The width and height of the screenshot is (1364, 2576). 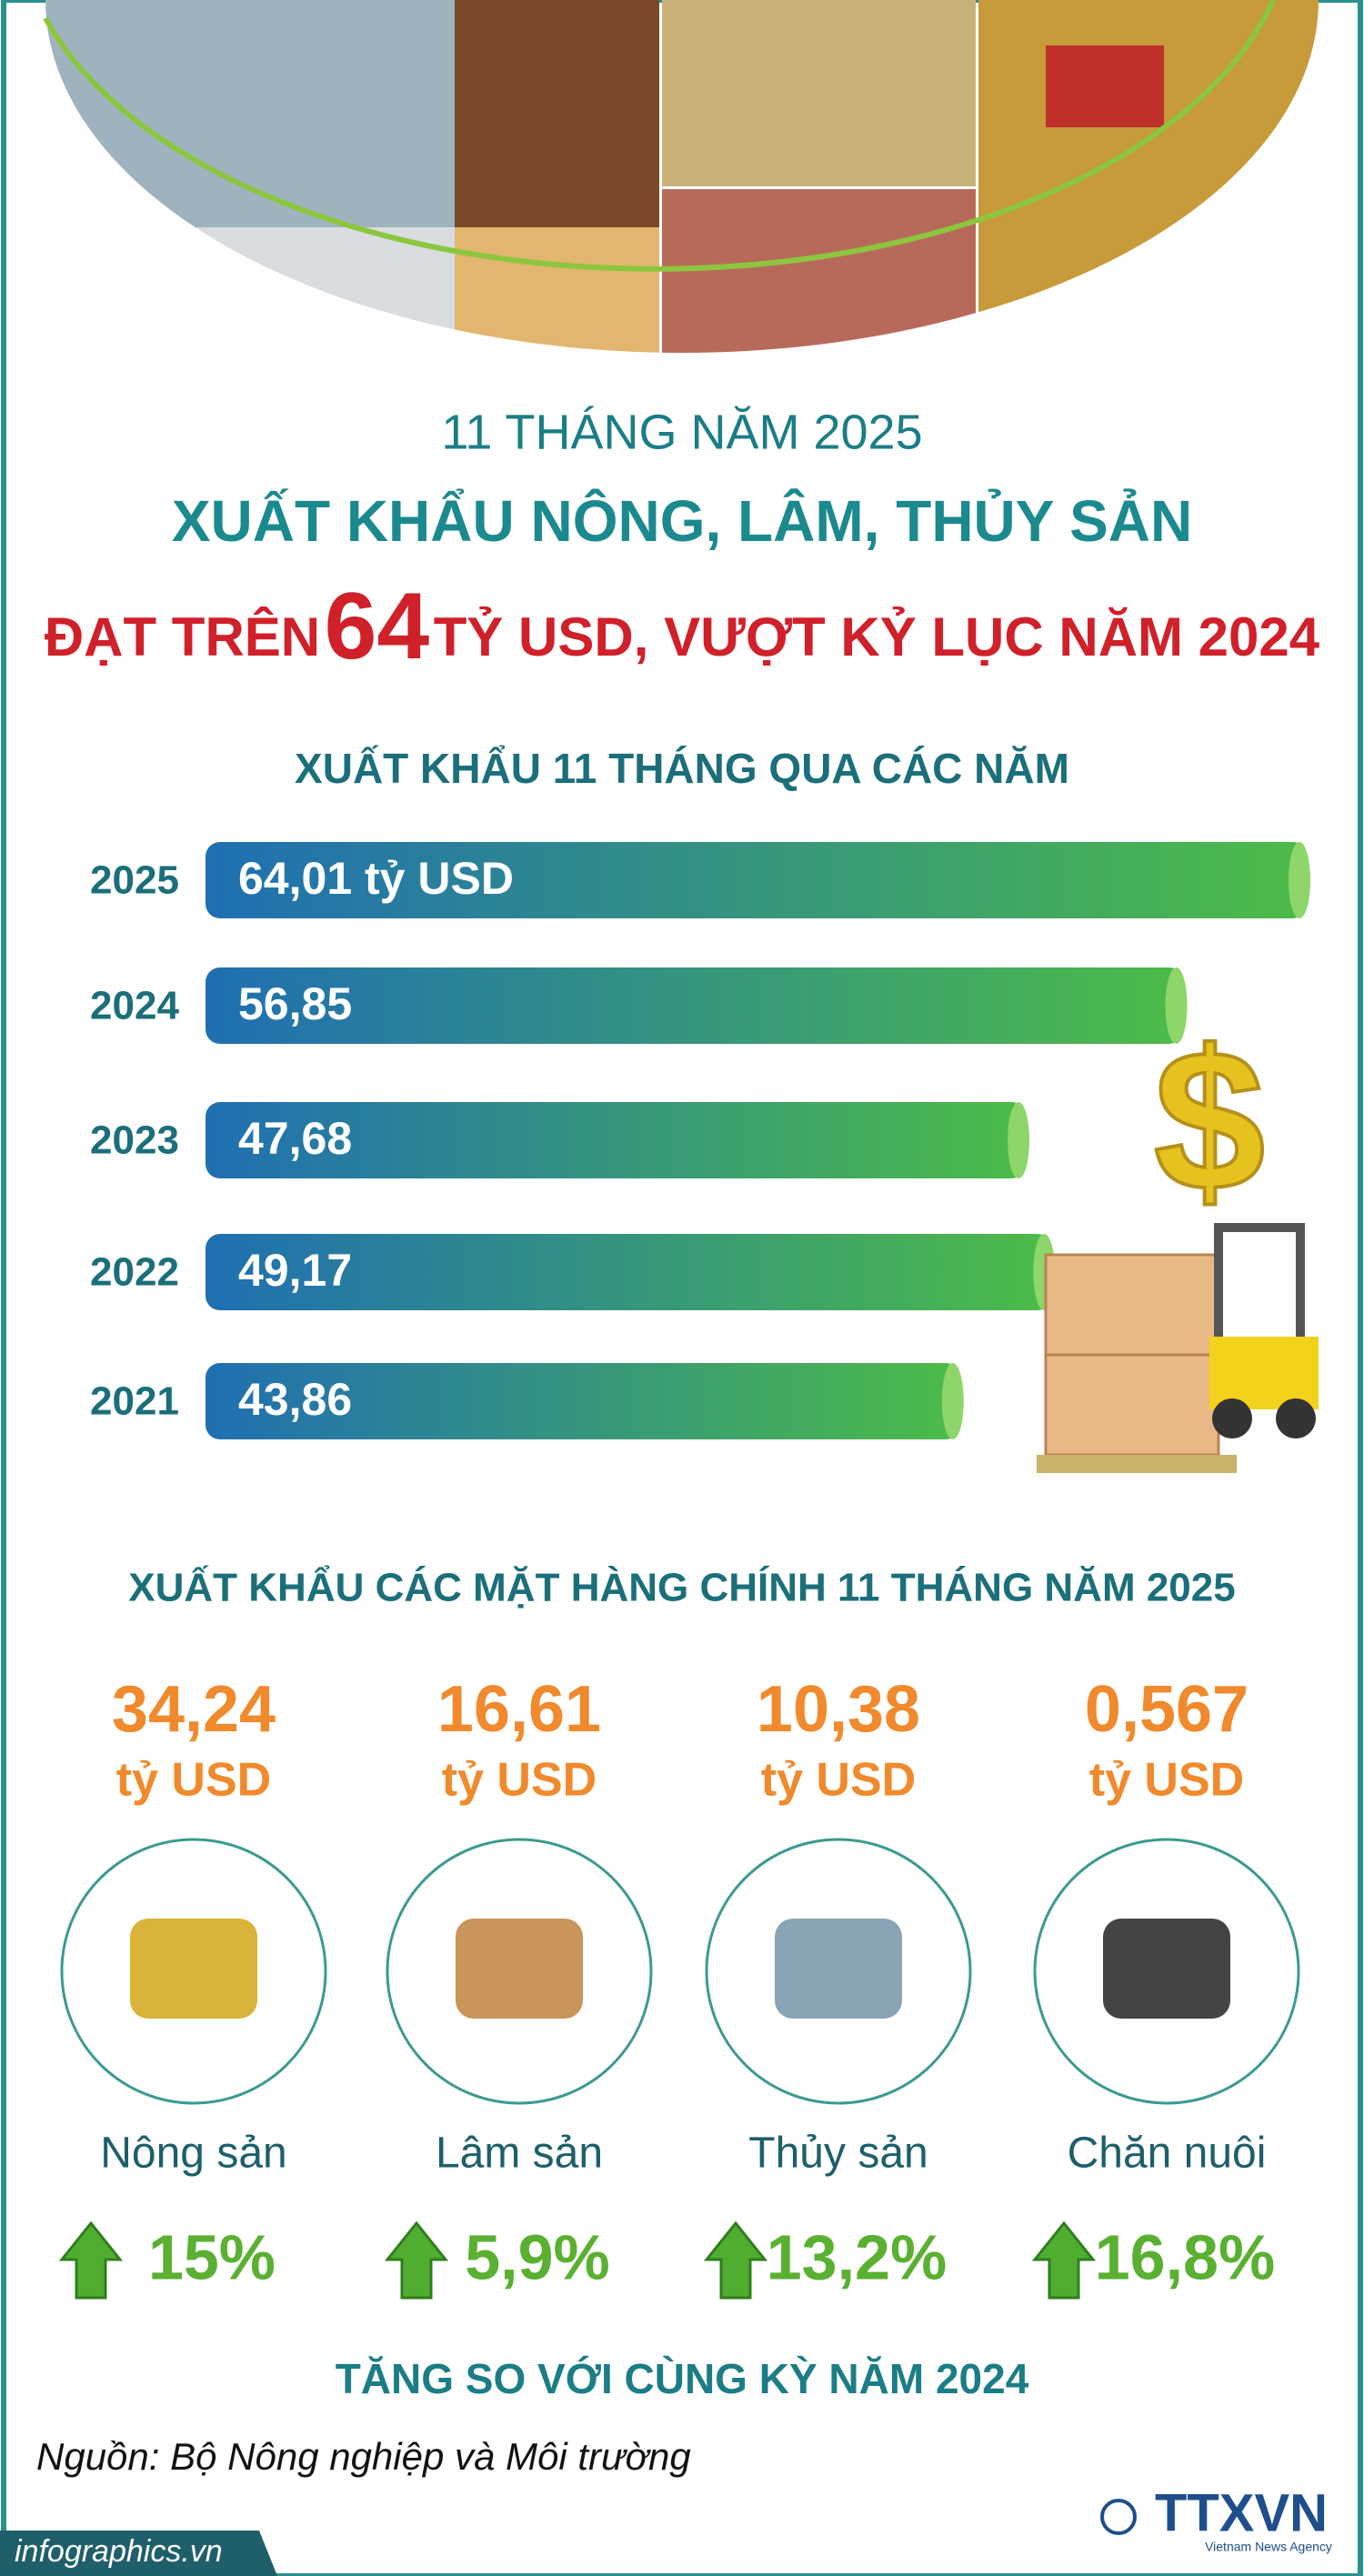 I want to click on value-label: 43,86, so click(x=295, y=1399).